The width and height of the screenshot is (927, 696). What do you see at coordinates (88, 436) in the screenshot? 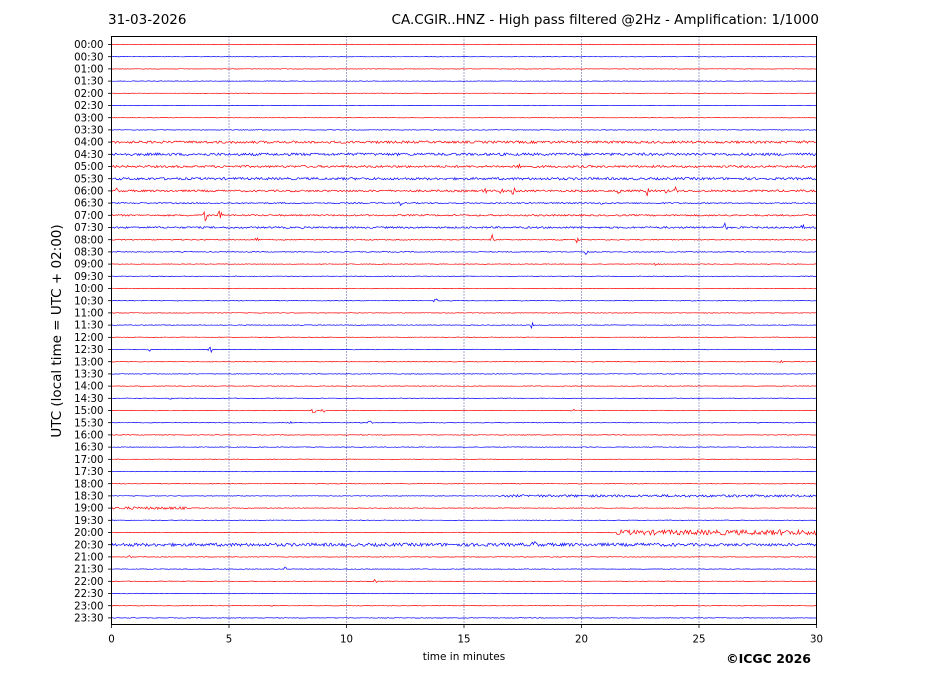
I see `y-tick-label: 16:00` at bounding box center [88, 436].